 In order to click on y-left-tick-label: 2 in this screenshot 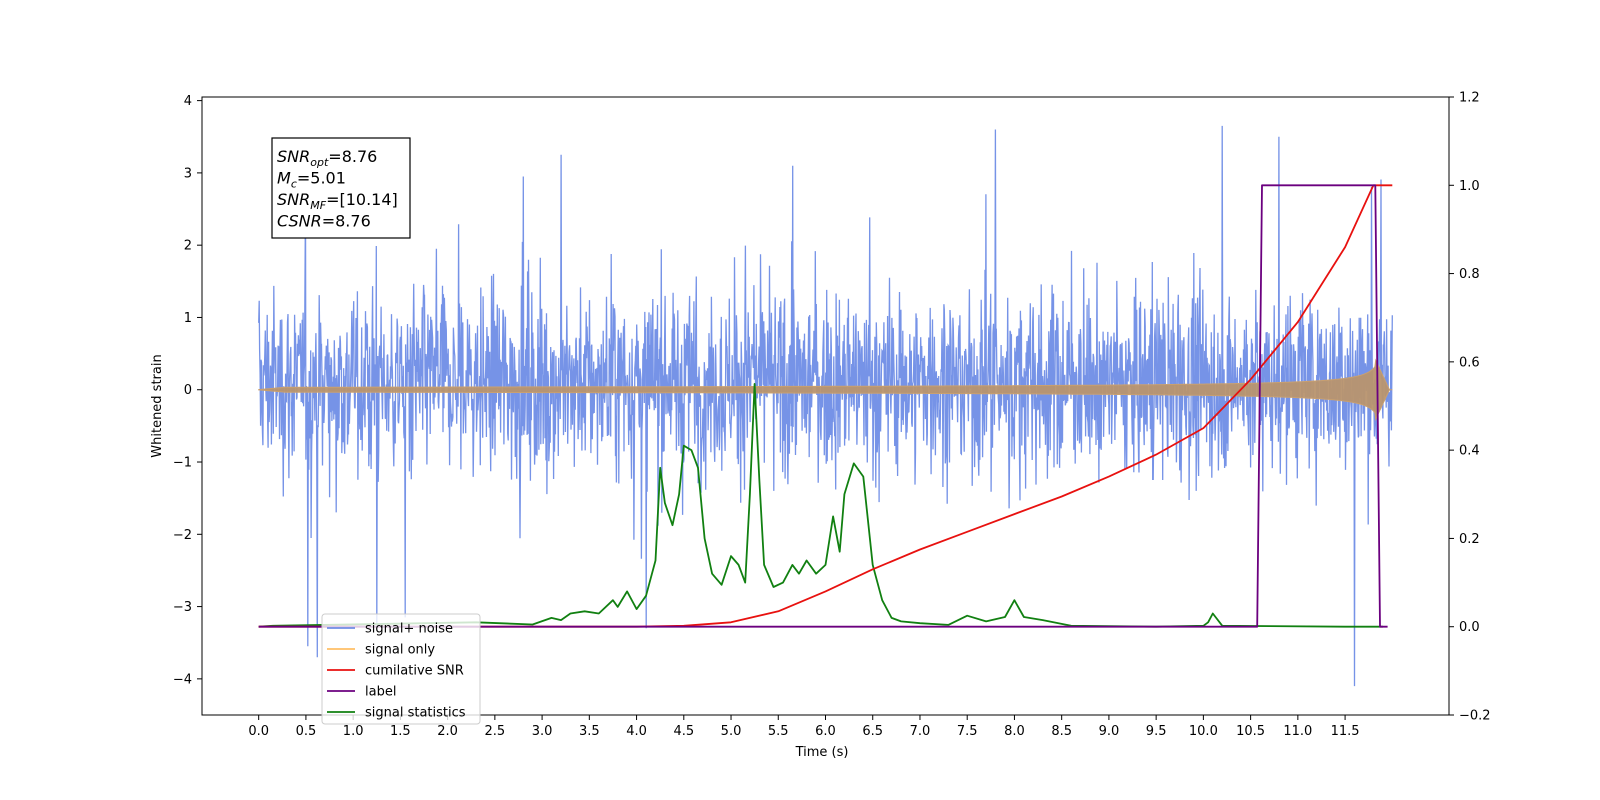, I will do `click(188, 246)`.